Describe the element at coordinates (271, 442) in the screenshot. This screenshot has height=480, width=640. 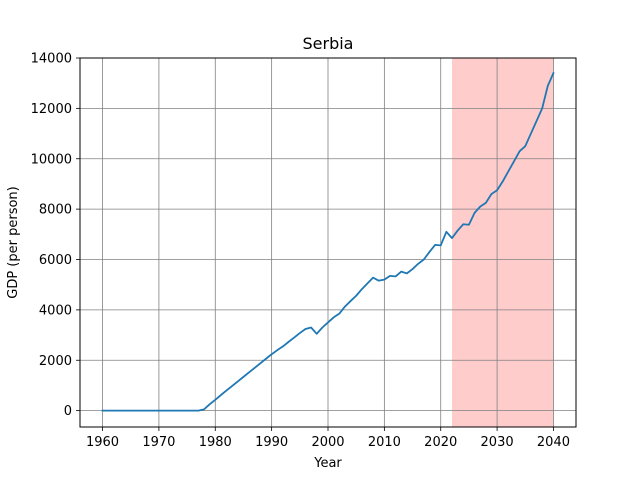
I see `x-tick-label: 1990` at that location.